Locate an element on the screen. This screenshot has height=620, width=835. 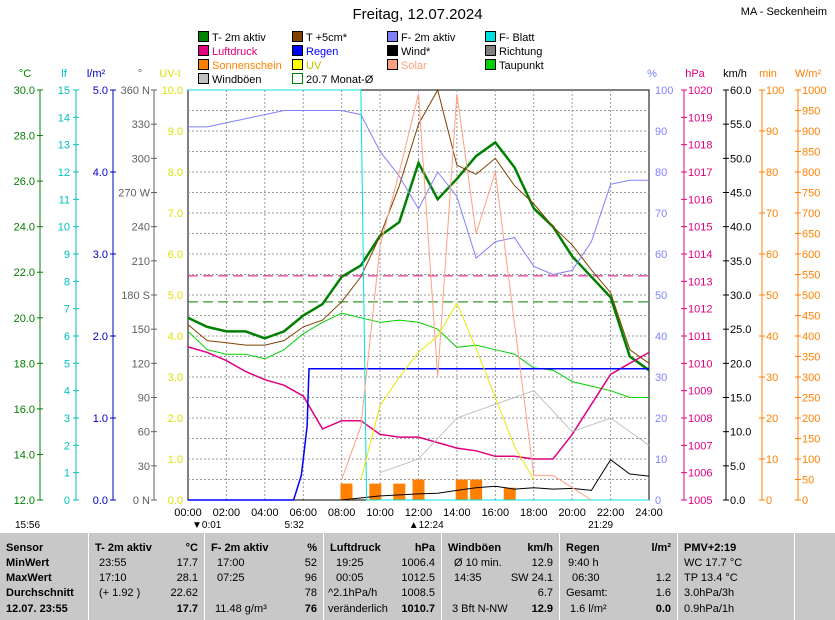
wind-current-value: 12.9 is located at coordinates (542, 609).